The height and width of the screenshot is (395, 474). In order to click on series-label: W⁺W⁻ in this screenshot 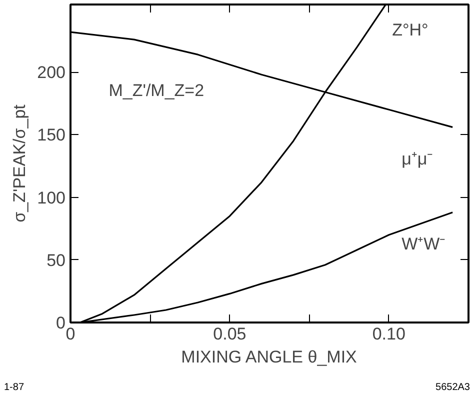, I will do `click(424, 244)`.